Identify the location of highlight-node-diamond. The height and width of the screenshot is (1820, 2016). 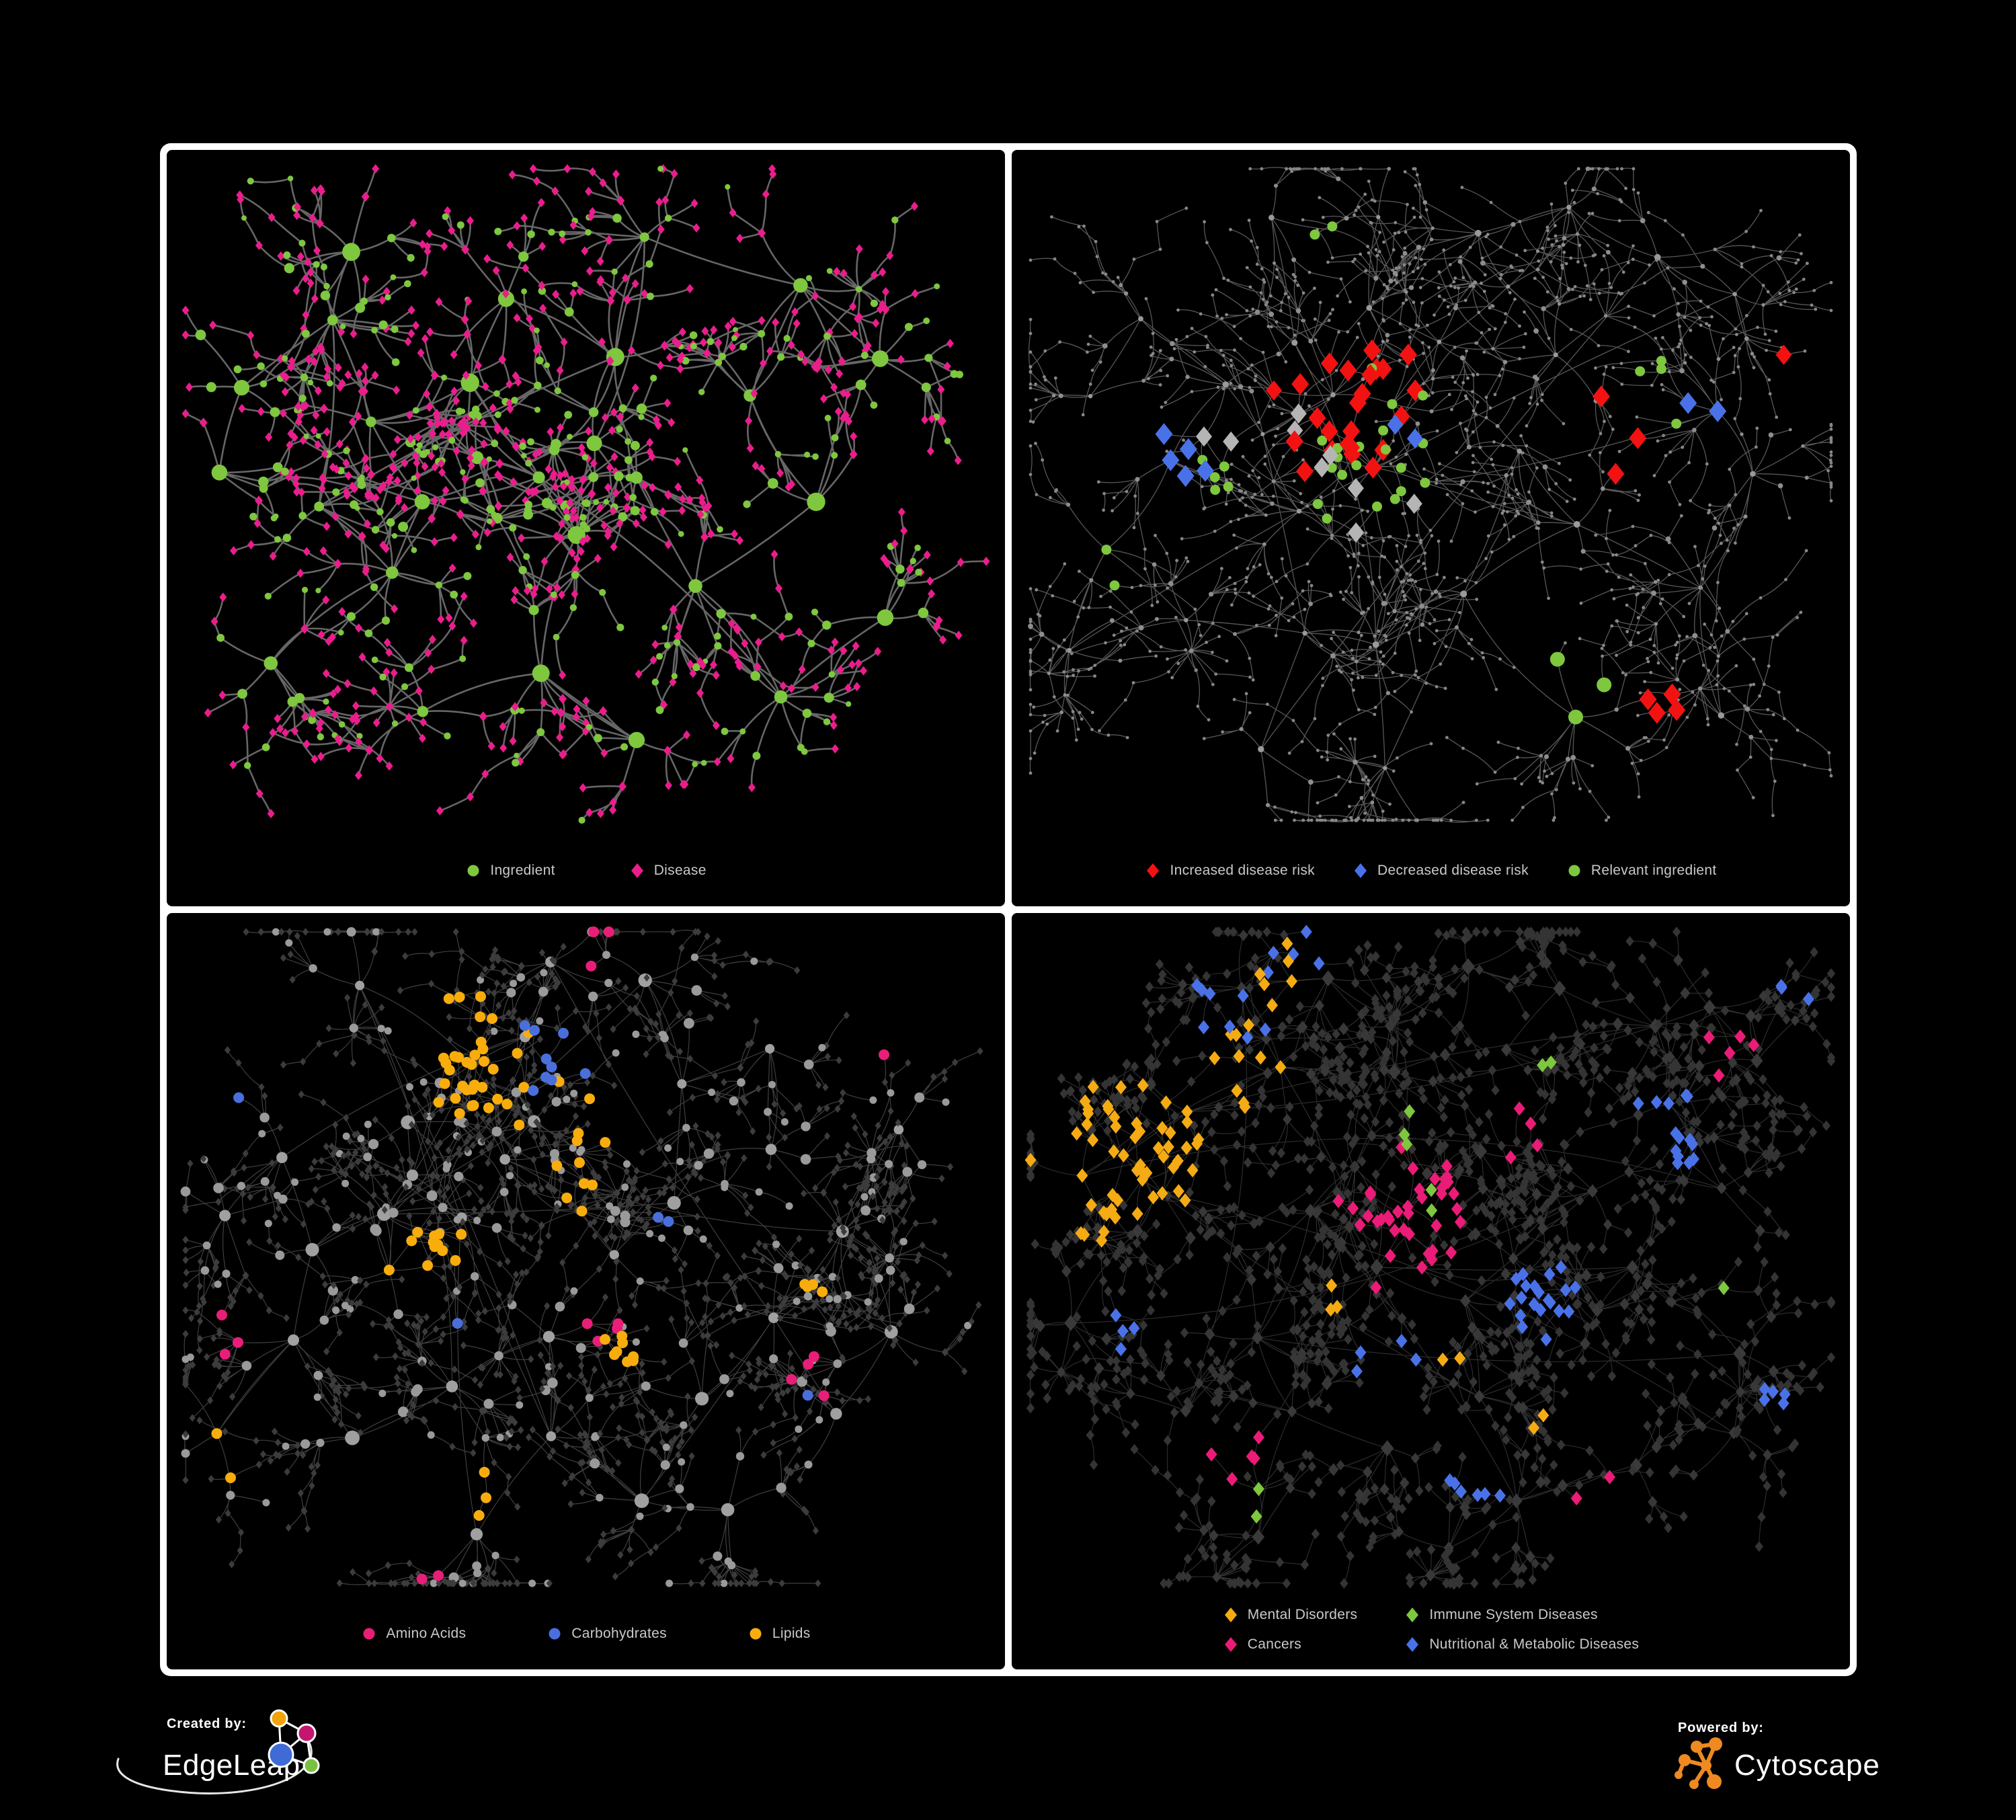
(1357, 402).